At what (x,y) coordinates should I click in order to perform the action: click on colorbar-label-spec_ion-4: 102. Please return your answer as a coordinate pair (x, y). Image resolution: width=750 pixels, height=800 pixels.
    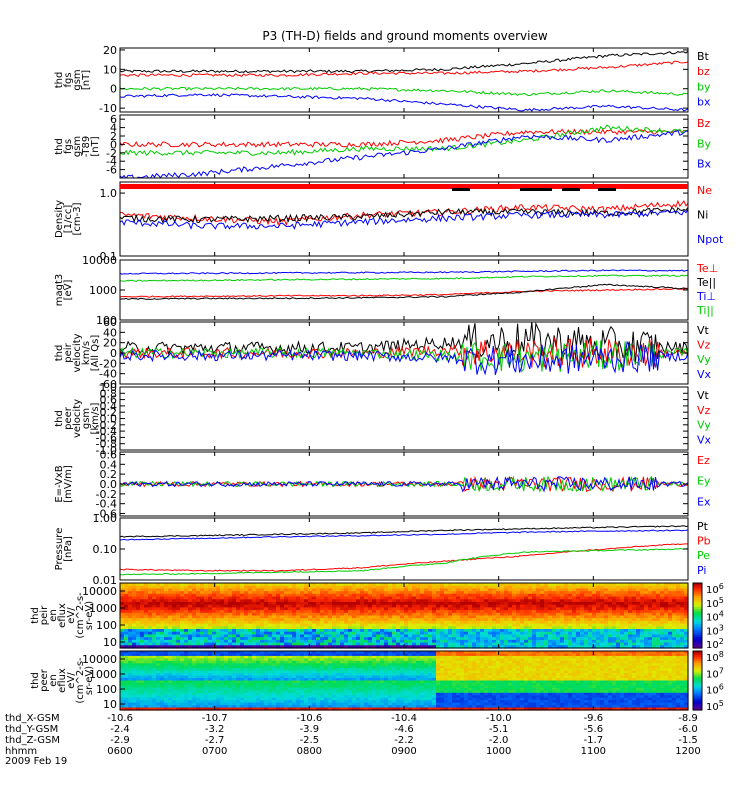
    Looking at the image, I should click on (715, 644).